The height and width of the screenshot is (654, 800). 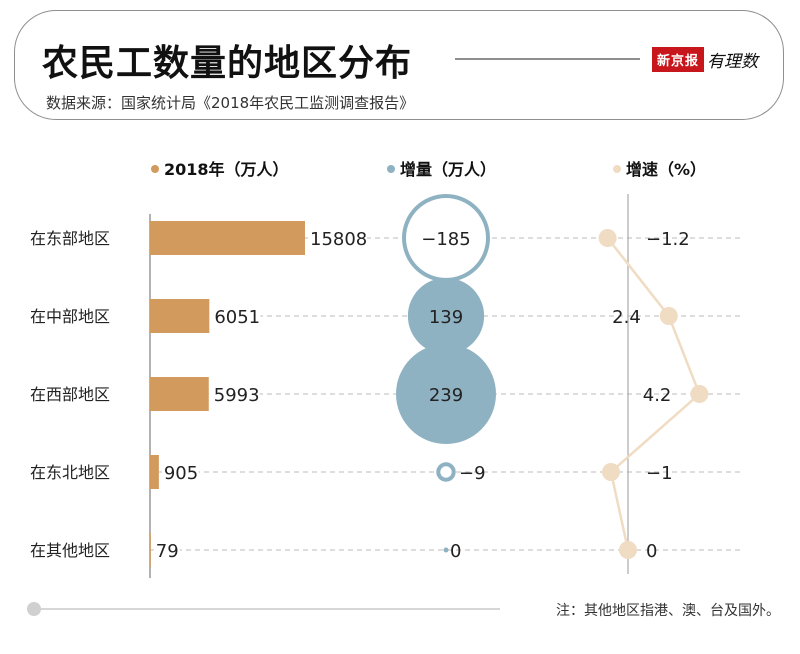 I want to click on bar-label-1: 15808, so click(x=338, y=239).